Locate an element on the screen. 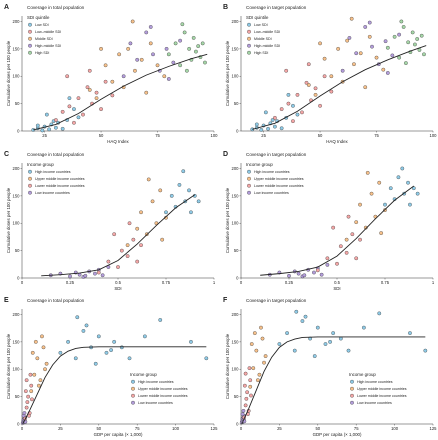  legend-item-label: Low SDI is located at coordinates (42, 25).